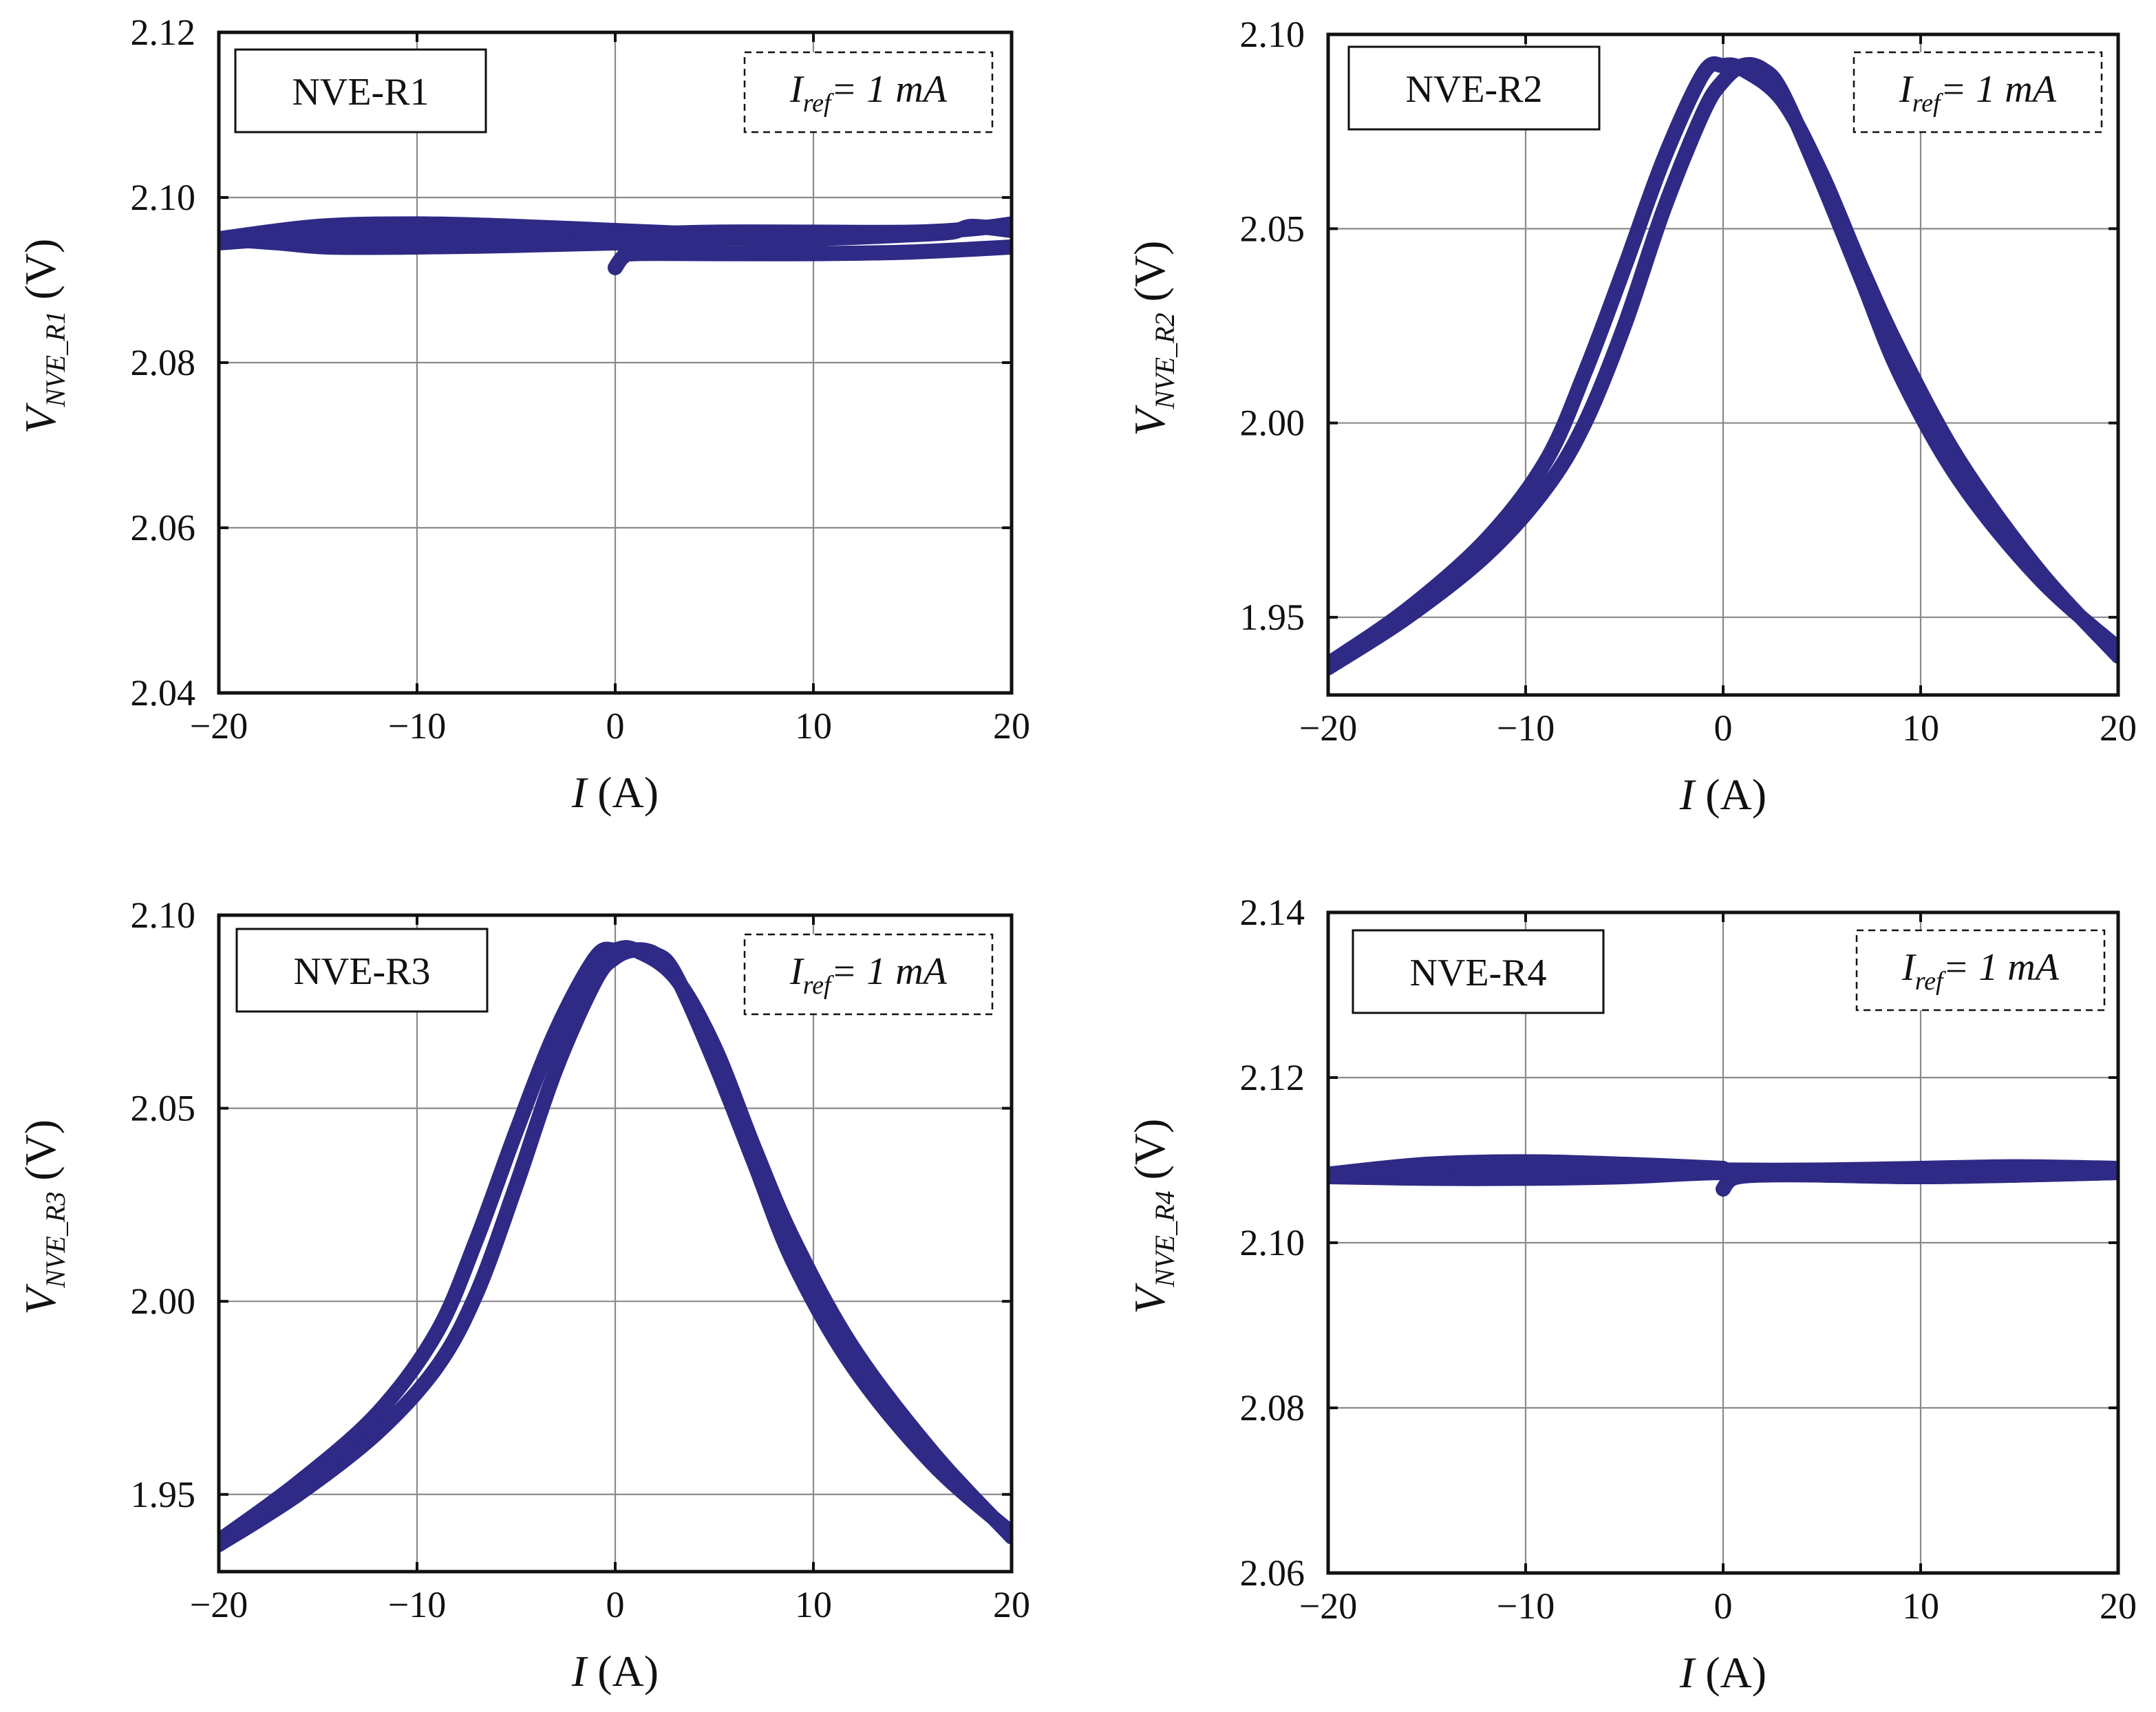 The image size is (2156, 1712). I want to click on y-tick-label: 2.12, so click(163, 32).